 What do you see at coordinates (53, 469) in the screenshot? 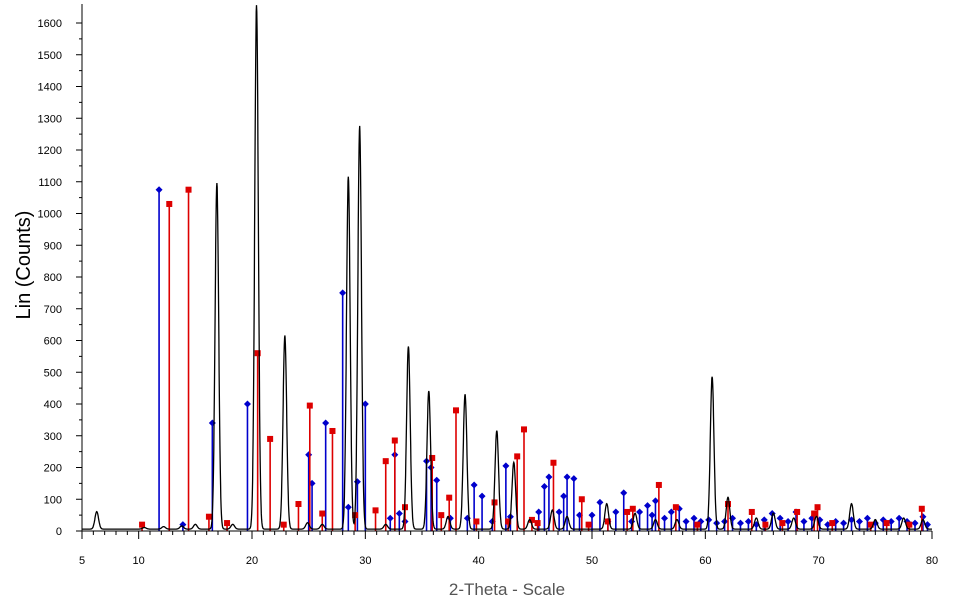
I see `y-tick-label: 200` at bounding box center [53, 469].